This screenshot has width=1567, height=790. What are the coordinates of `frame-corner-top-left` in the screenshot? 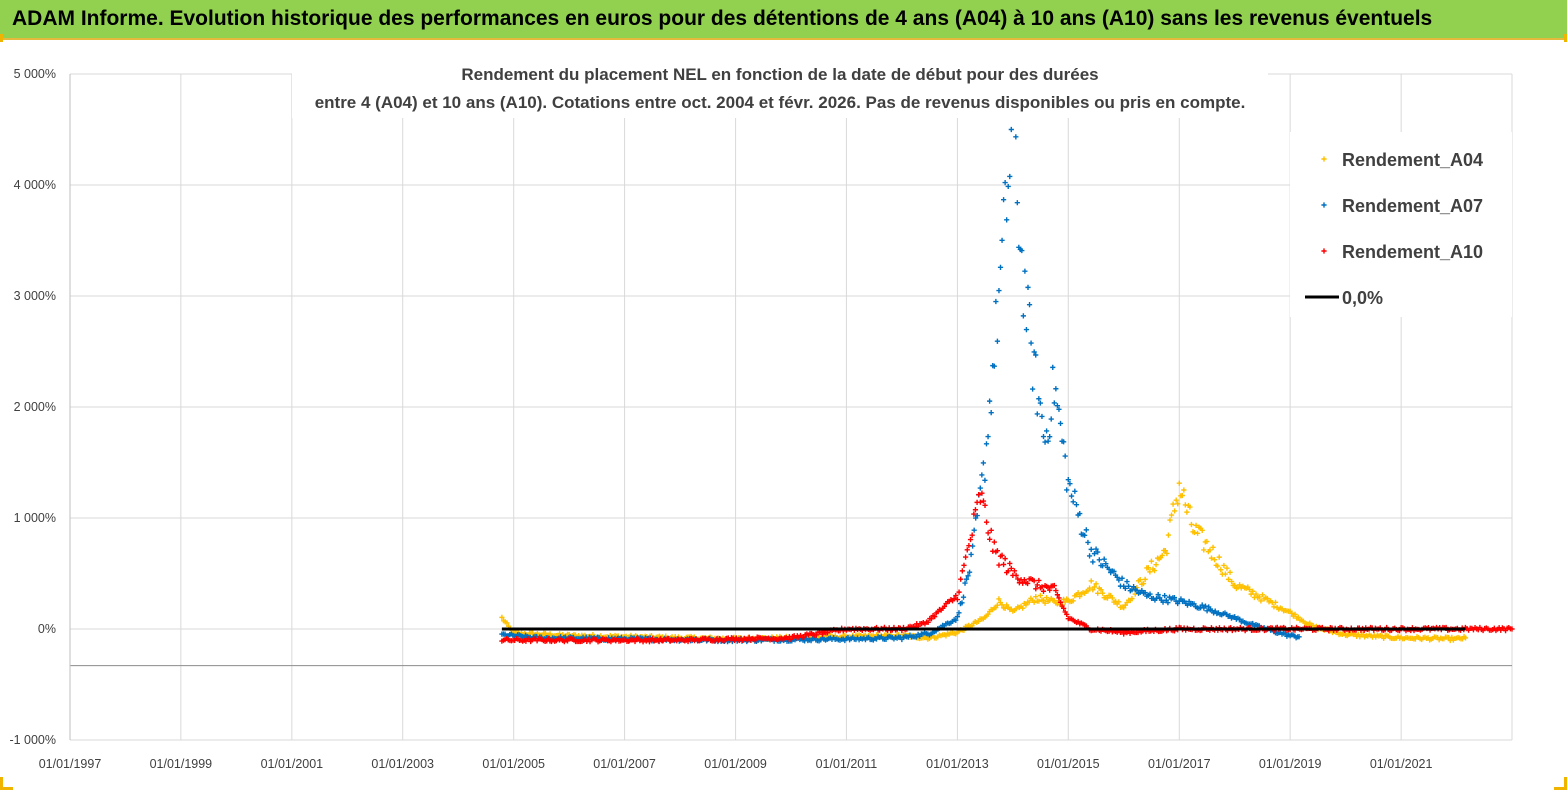 It's located at (6, 38).